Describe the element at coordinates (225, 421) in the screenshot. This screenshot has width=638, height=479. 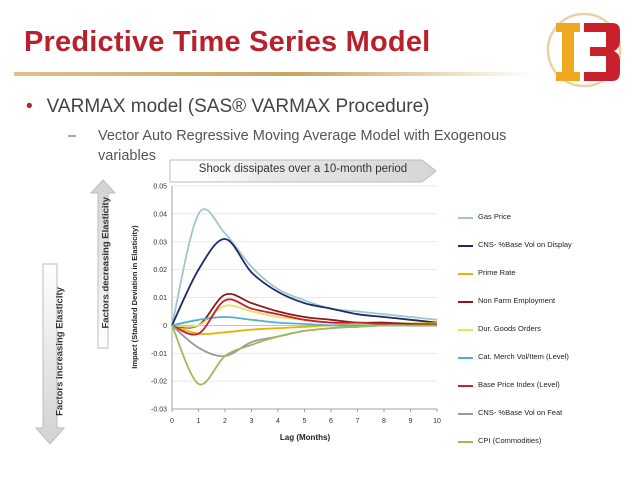
I see `x-tick-label: 2` at that location.